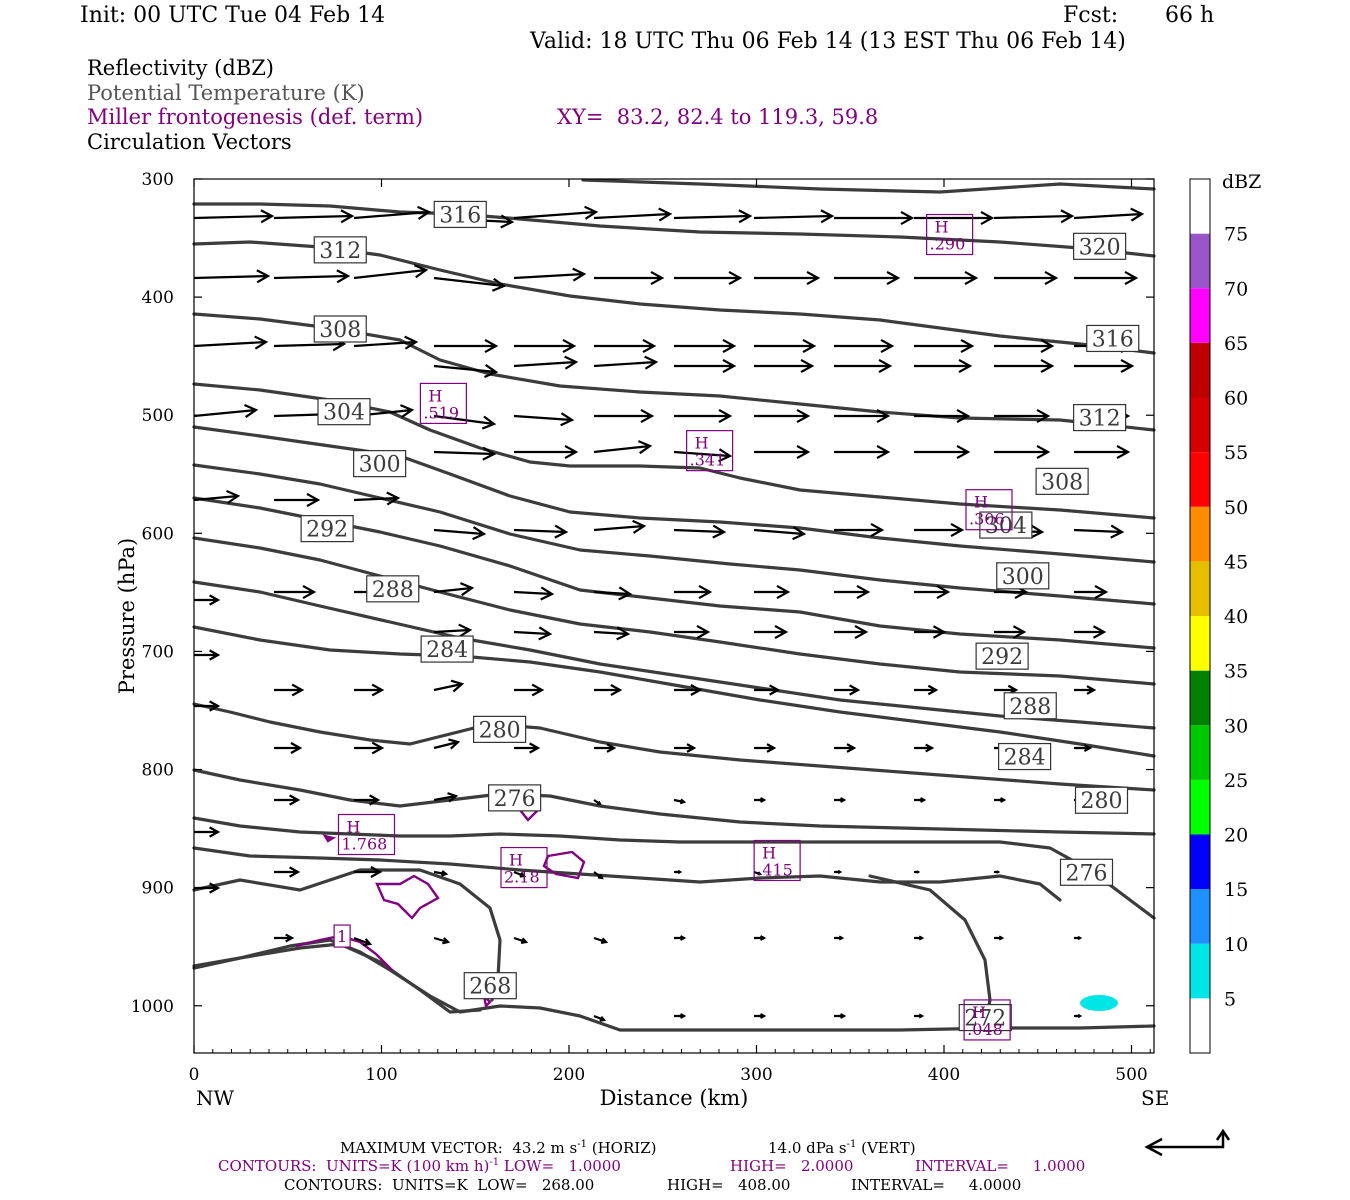 Image resolution: width=1350 pixels, height=1200 pixels. What do you see at coordinates (1236, 453) in the screenshot?
I see `colorbar-level-label: 55` at bounding box center [1236, 453].